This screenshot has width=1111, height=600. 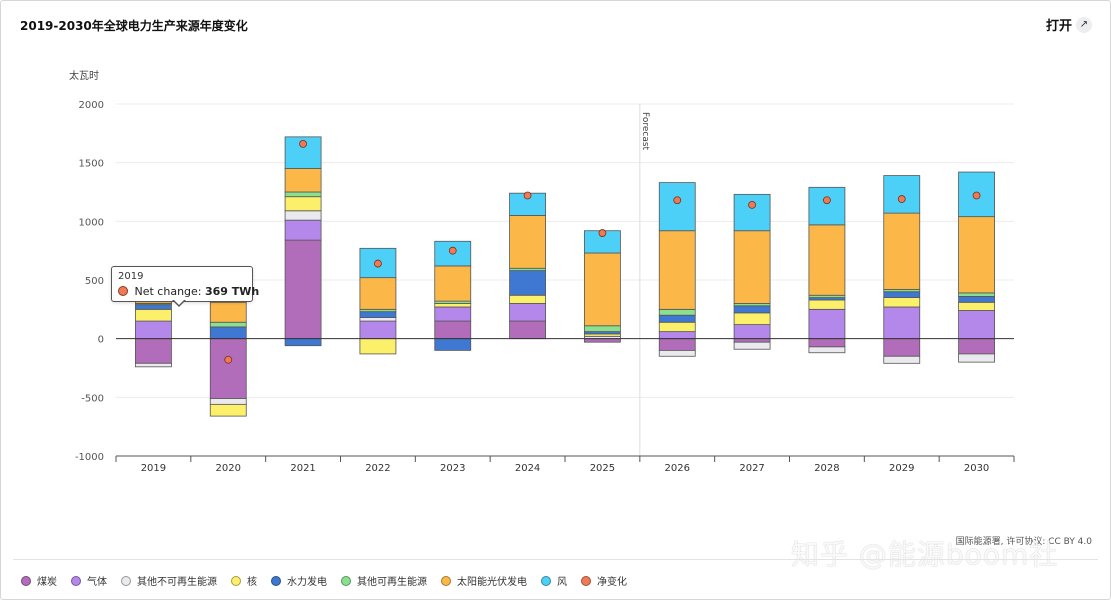 I want to click on chart-title: 2019-2030年全球电力生产来源年度变化, so click(x=134, y=26).